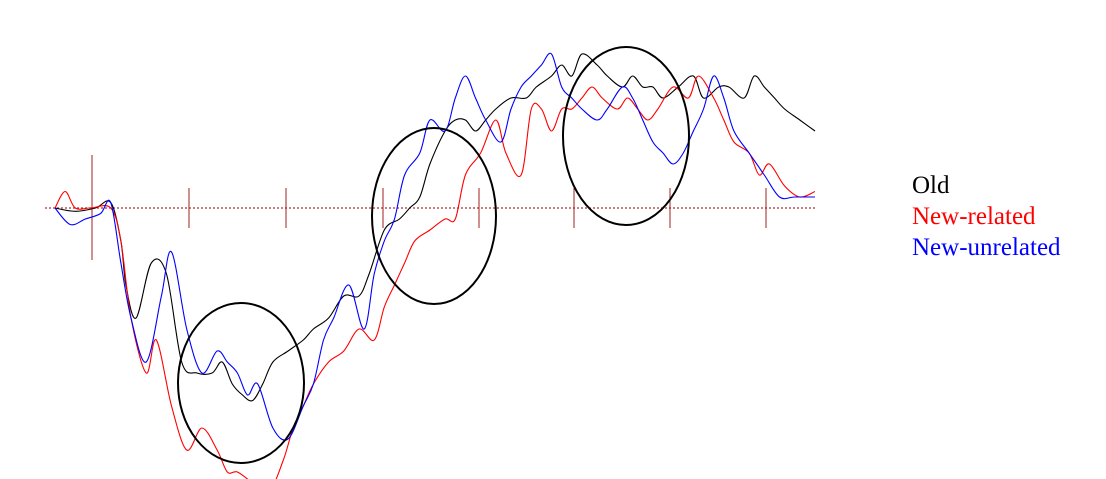 This screenshot has height=479, width=1106. What do you see at coordinates (986, 247) in the screenshot?
I see `legend-item-new-unrelated: New-unrelated` at bounding box center [986, 247].